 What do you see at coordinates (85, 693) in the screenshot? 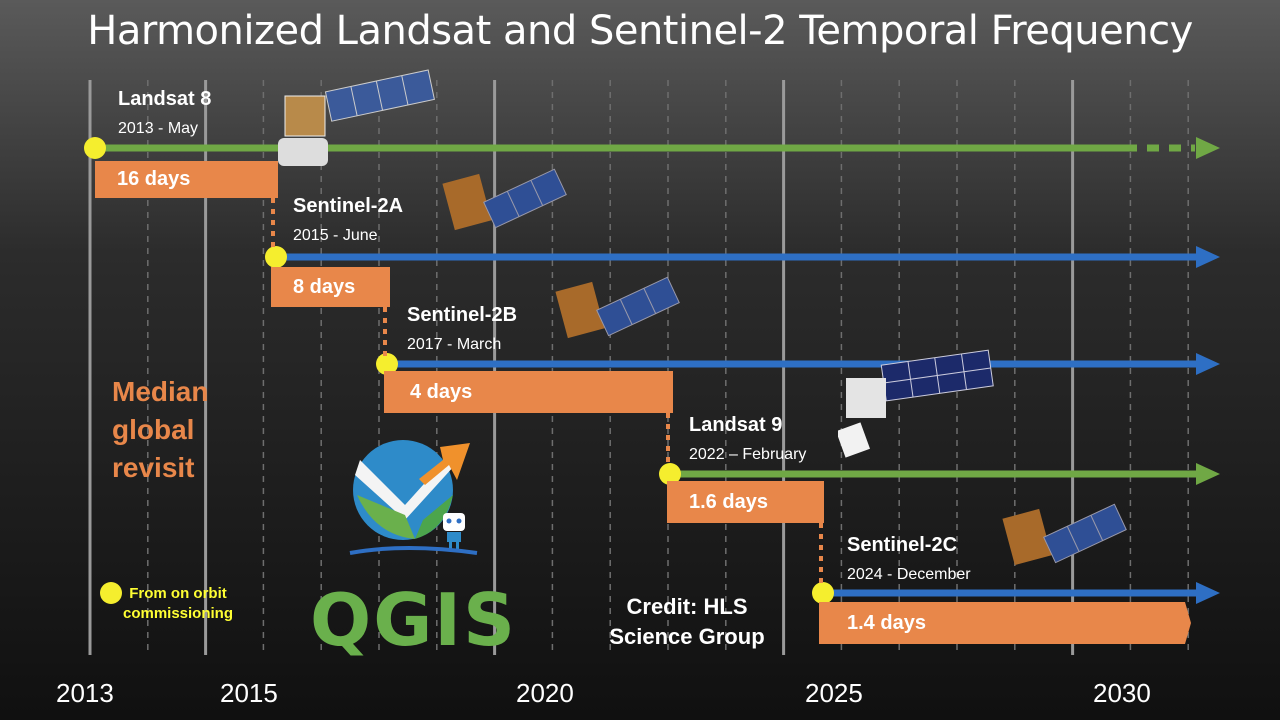
I see `year-label-2013: 2013` at bounding box center [85, 693].